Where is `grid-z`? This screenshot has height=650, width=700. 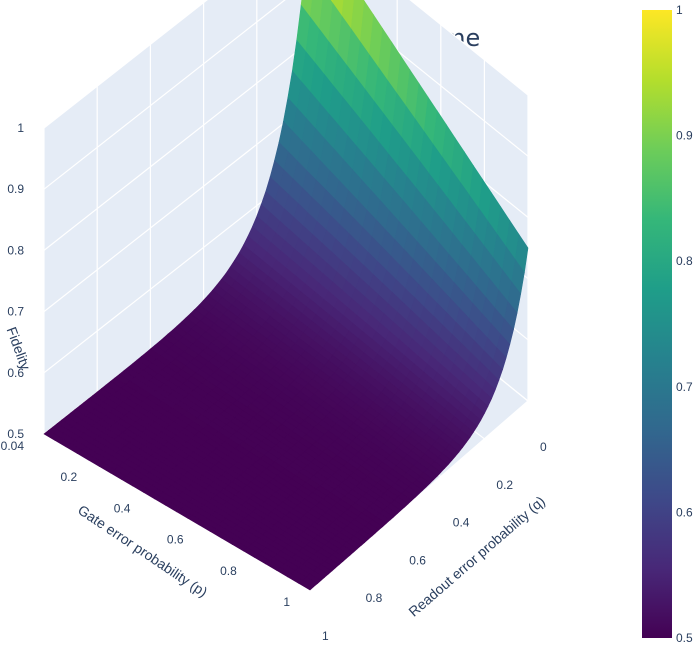 grid-z is located at coordinates (286, 64).